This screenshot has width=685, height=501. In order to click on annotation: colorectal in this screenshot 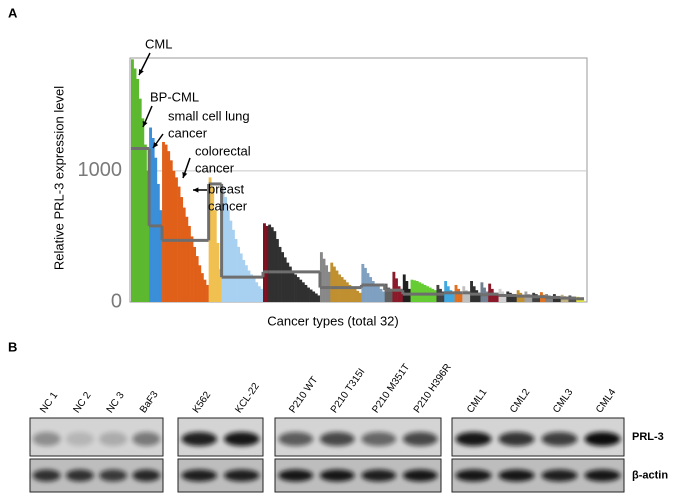, I will do `click(223, 150)`.